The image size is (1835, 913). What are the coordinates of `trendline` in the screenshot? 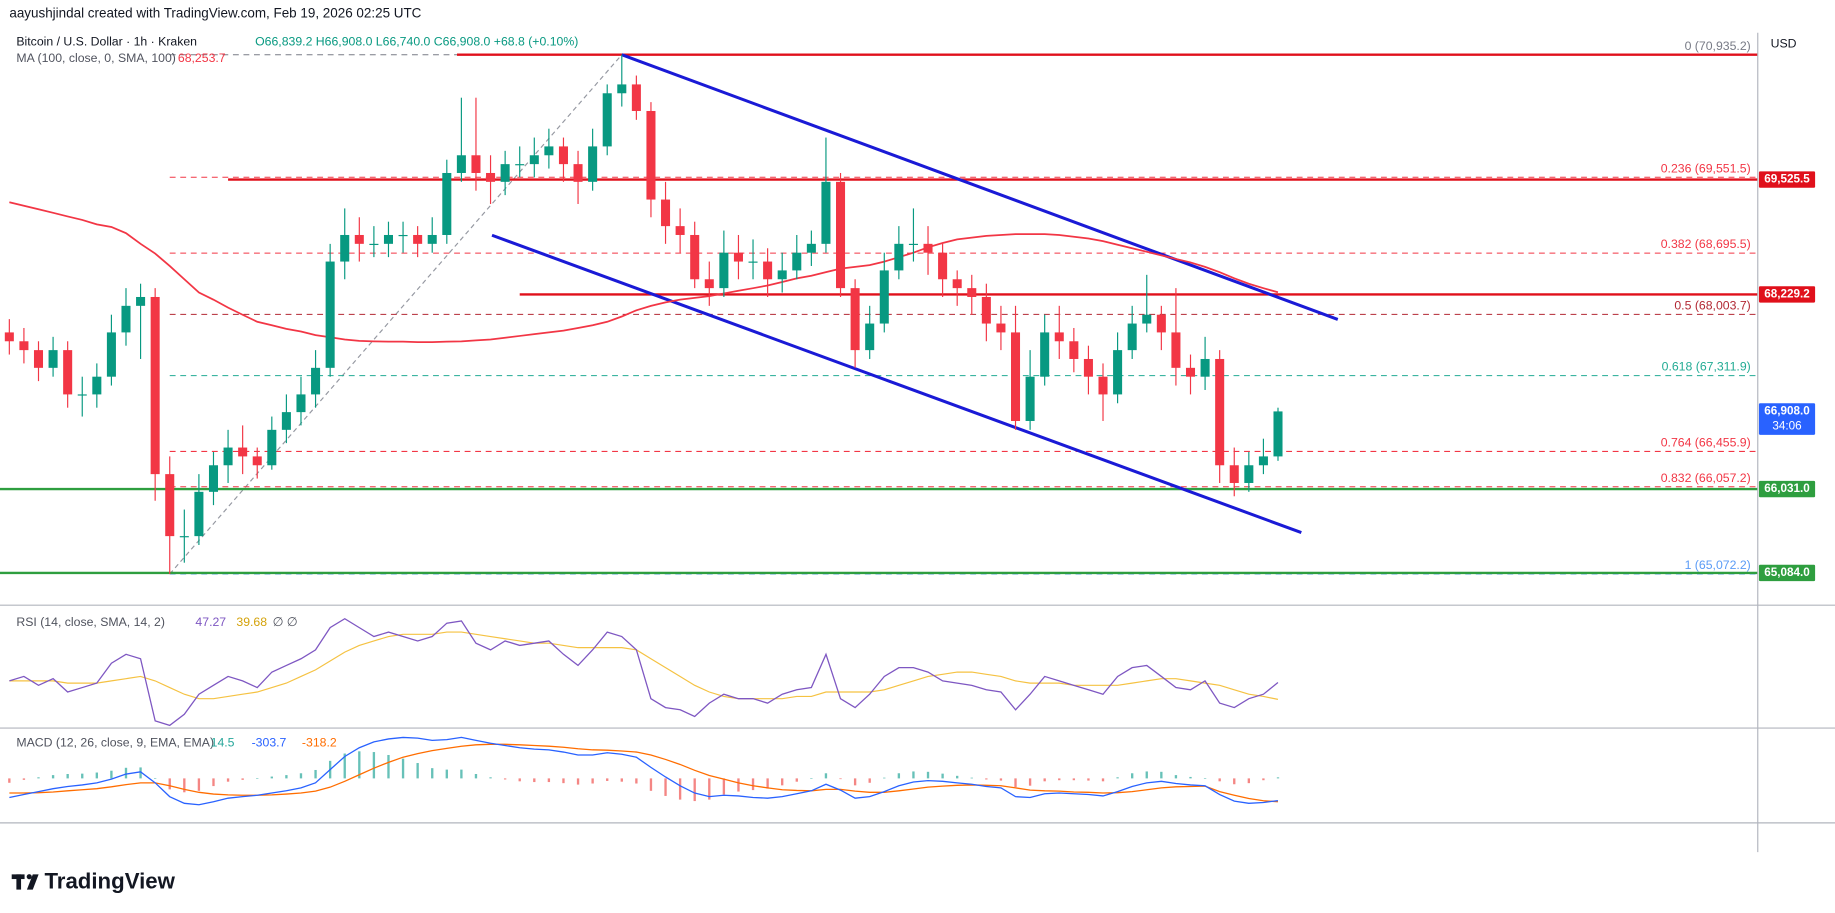 It's located at (980, 187).